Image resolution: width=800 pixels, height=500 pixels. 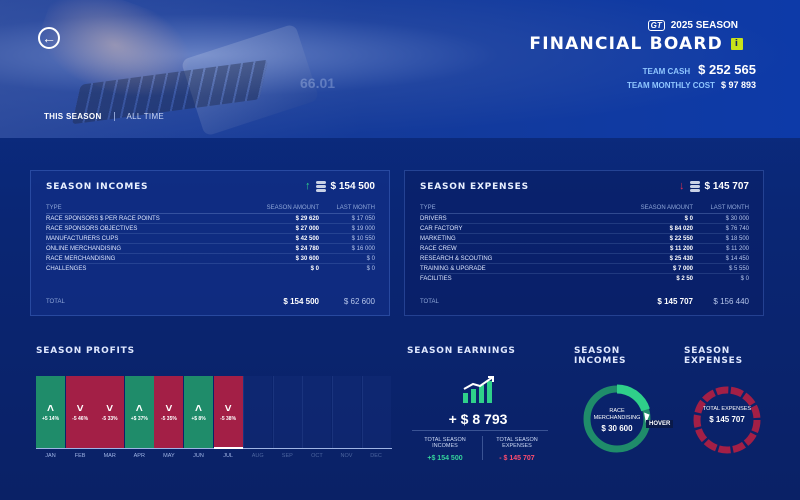 I want to click on row-type: MANUFACTURERS CUPS, so click(x=82, y=238).